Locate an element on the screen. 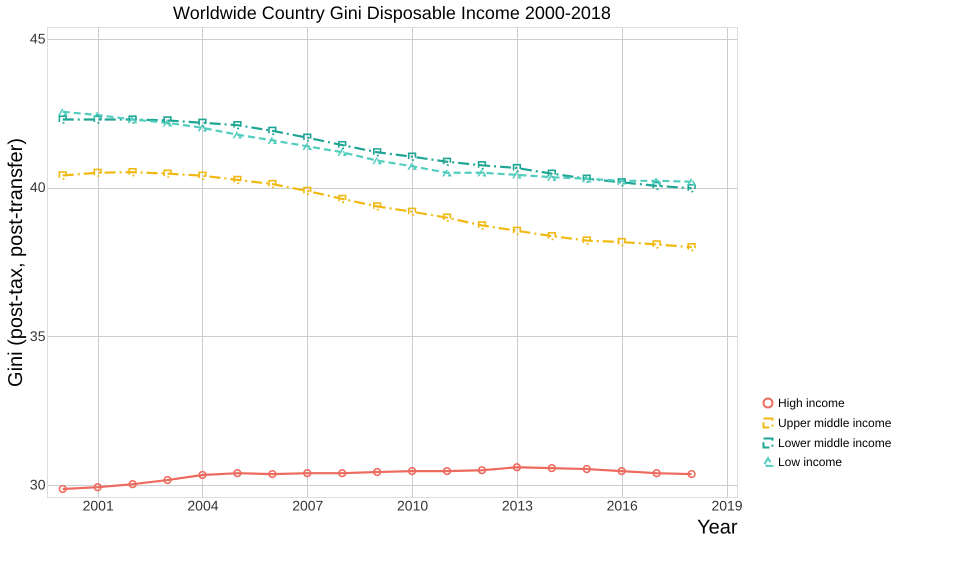 The image size is (957, 565). x-tick-label: 2001 is located at coordinates (98, 506).